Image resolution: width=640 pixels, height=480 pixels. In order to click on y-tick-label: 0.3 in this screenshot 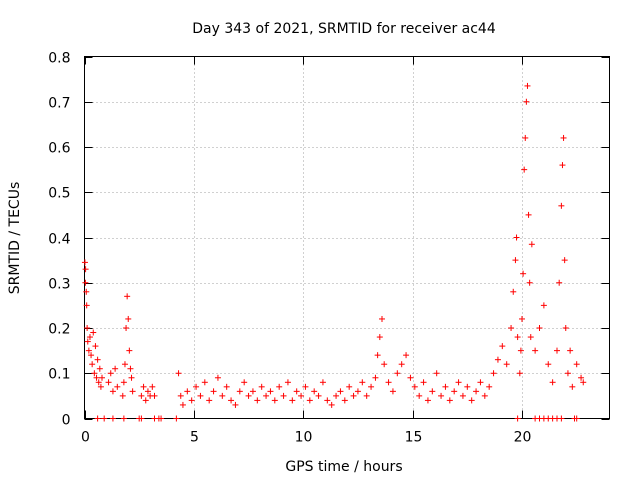, I will do `click(59, 285)`.